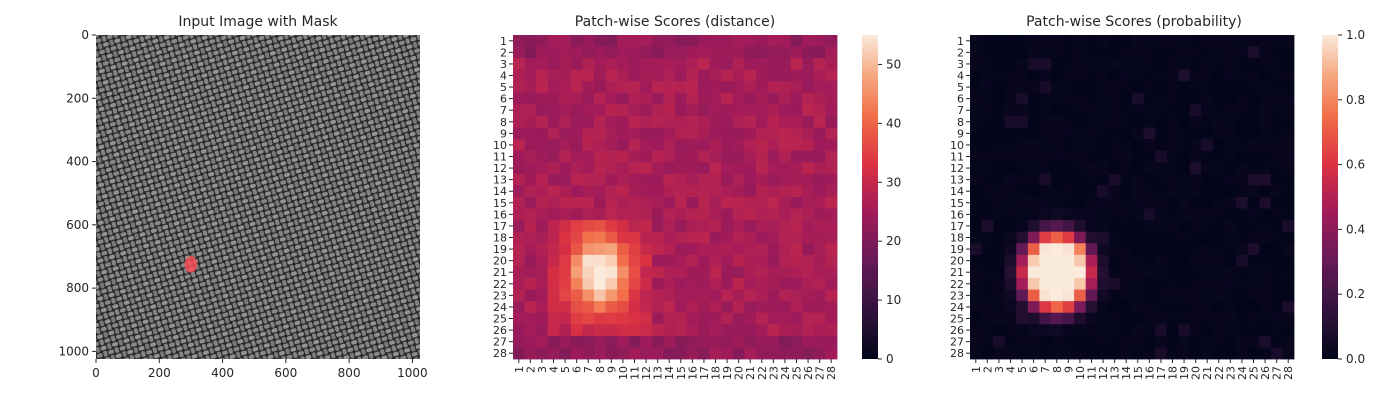  I want to click on y-tick-label: 26, so click(957, 330).